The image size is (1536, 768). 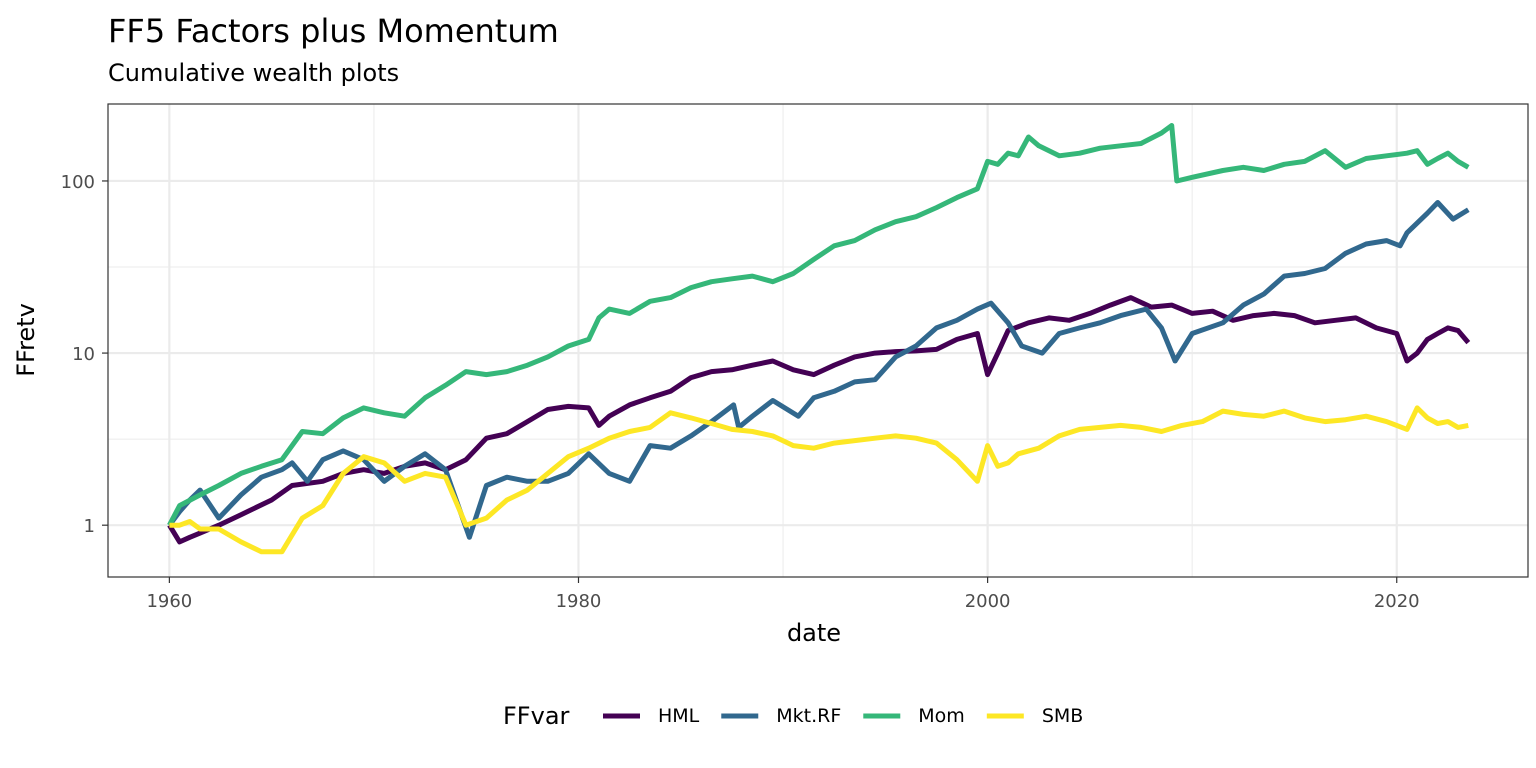 What do you see at coordinates (253, 73) in the screenshot?
I see `chart-subtitle: Cumulative wealth plots` at bounding box center [253, 73].